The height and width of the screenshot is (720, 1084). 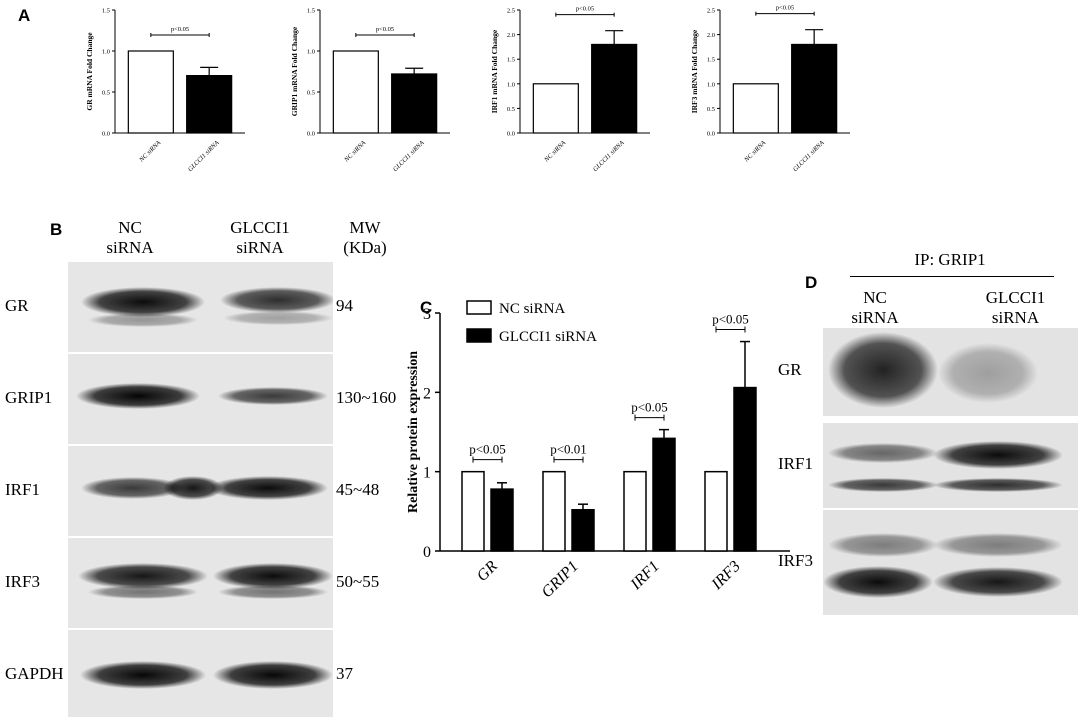 I want to click on y-axis-label: IRF1 mRNA Fold Change, so click(x=494, y=71).